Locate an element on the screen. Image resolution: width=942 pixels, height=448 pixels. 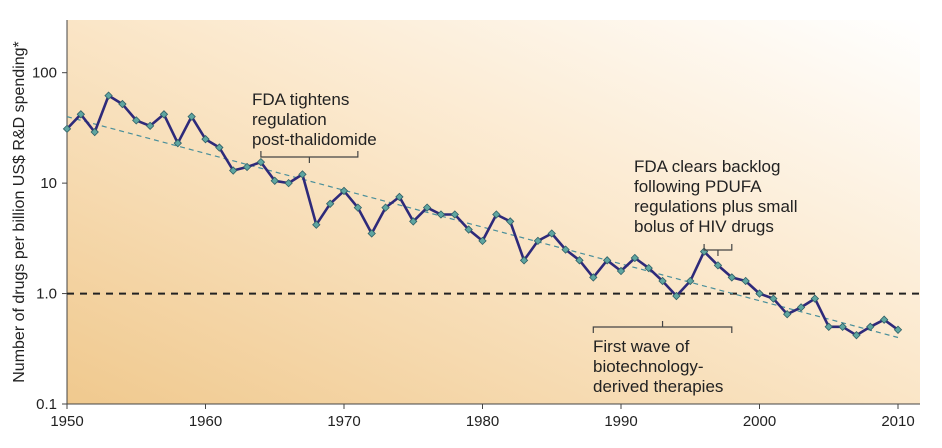
data-point-1965 is located at coordinates (274, 180).